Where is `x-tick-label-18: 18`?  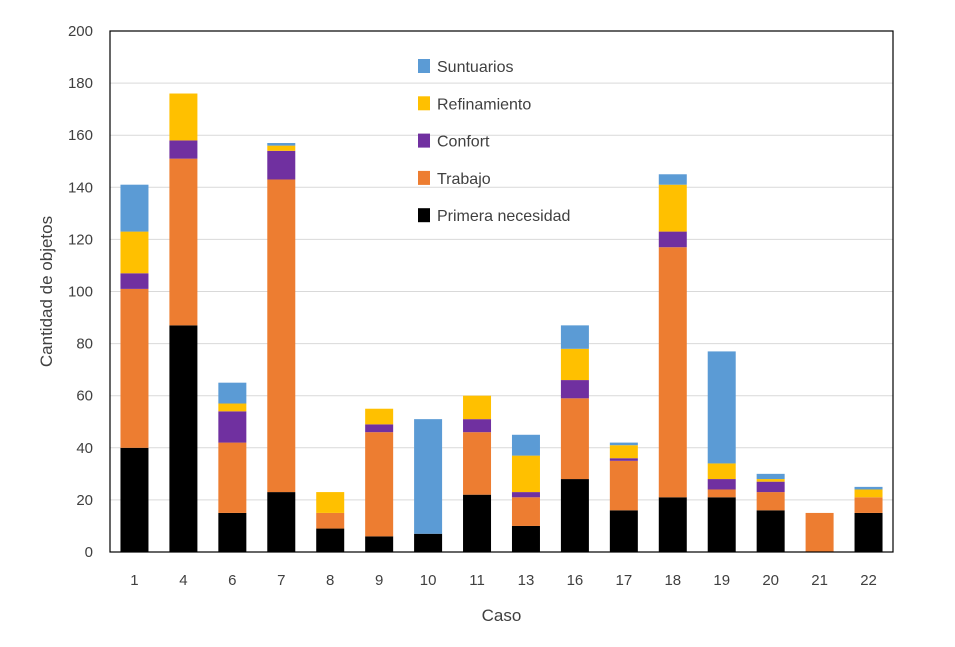 x-tick-label-18: 18 is located at coordinates (672, 580).